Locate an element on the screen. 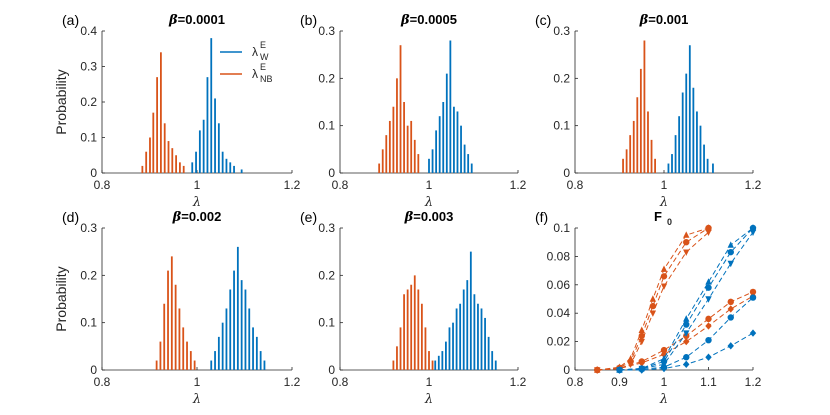 The height and width of the screenshot is (415, 830). x-tick-label: 0.9 is located at coordinates (619, 382).